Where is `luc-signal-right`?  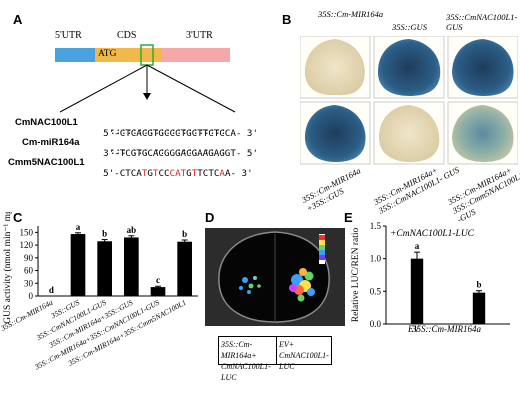
luc-signal-right is located at coordinates (302, 285).